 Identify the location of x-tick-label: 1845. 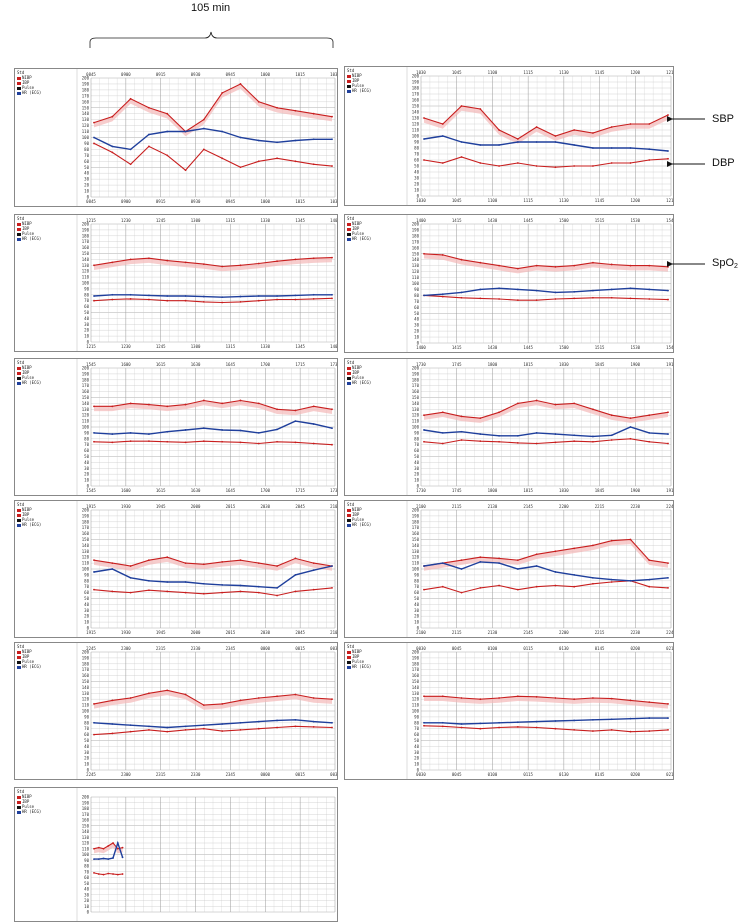
(600, 490).